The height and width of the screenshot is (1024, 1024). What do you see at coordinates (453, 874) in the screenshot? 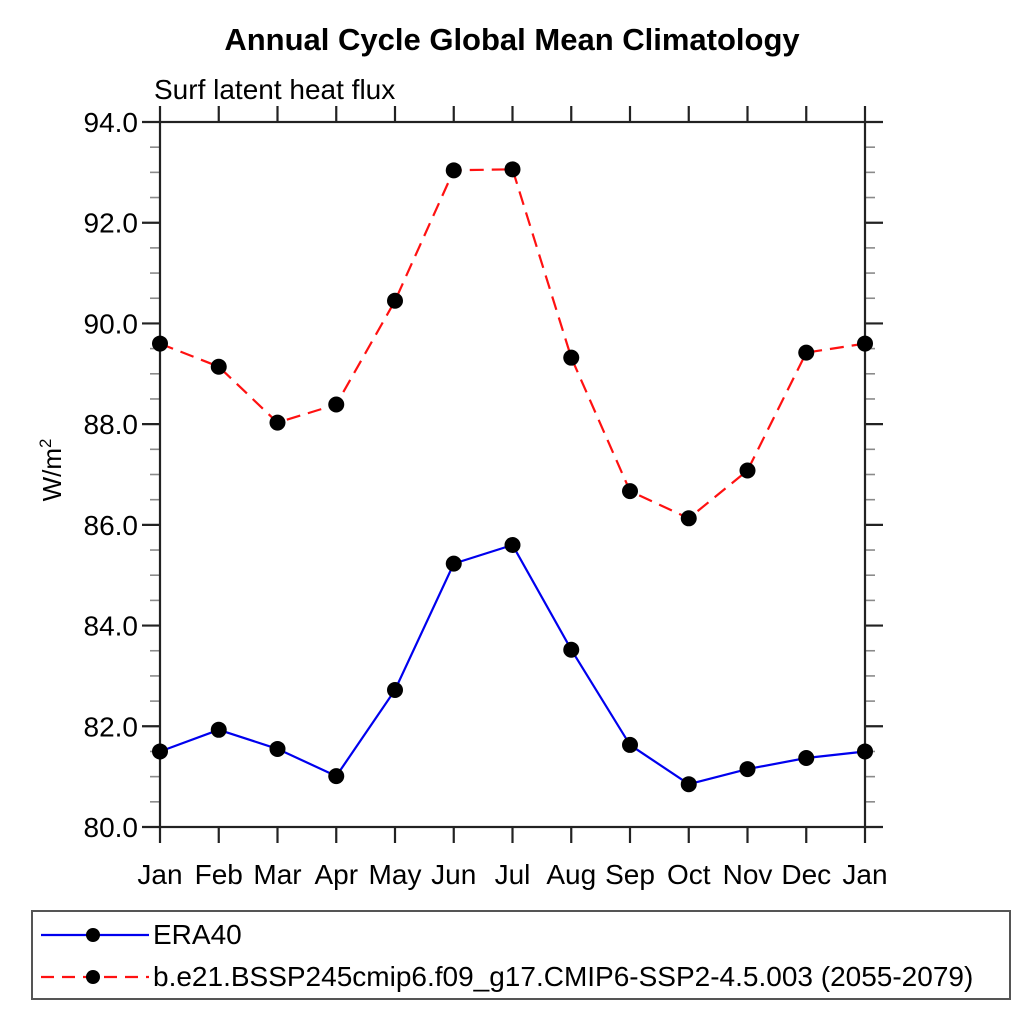
I see `x-tick-label: Jun` at bounding box center [453, 874].